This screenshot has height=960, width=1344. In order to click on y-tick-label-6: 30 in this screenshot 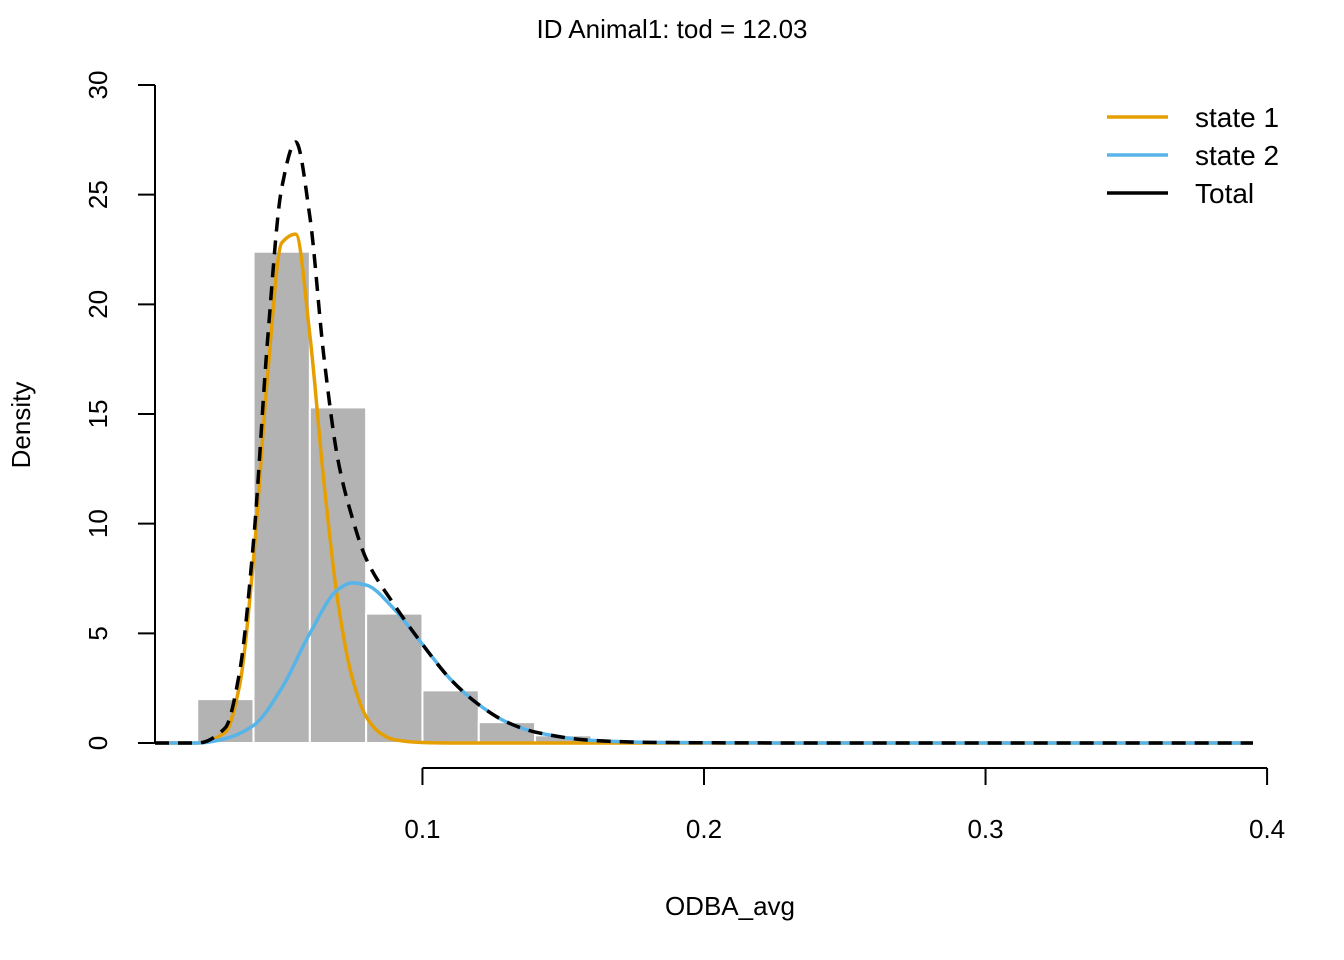, I will do `click(98, 85)`.